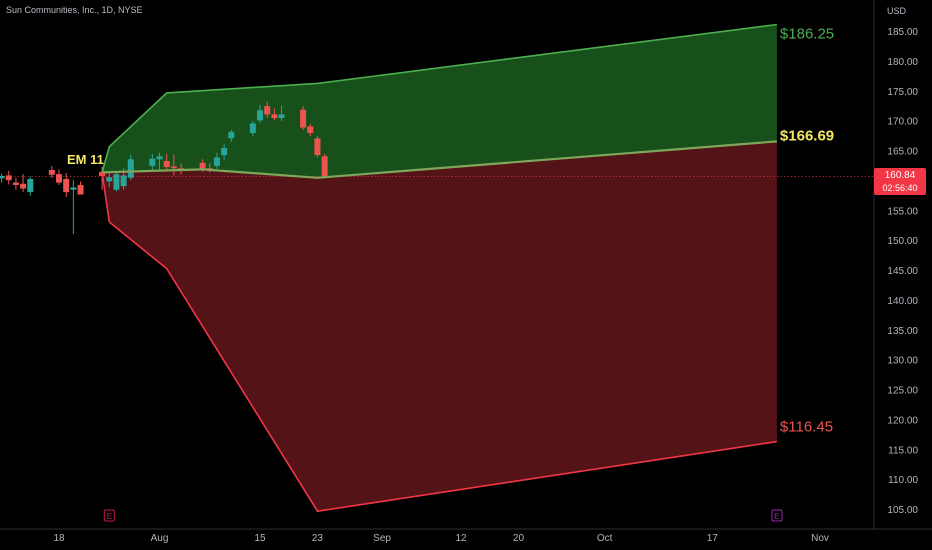  Describe the element at coordinates (807, 34) in the screenshot. I see `upper-value-label: $186.25` at that location.